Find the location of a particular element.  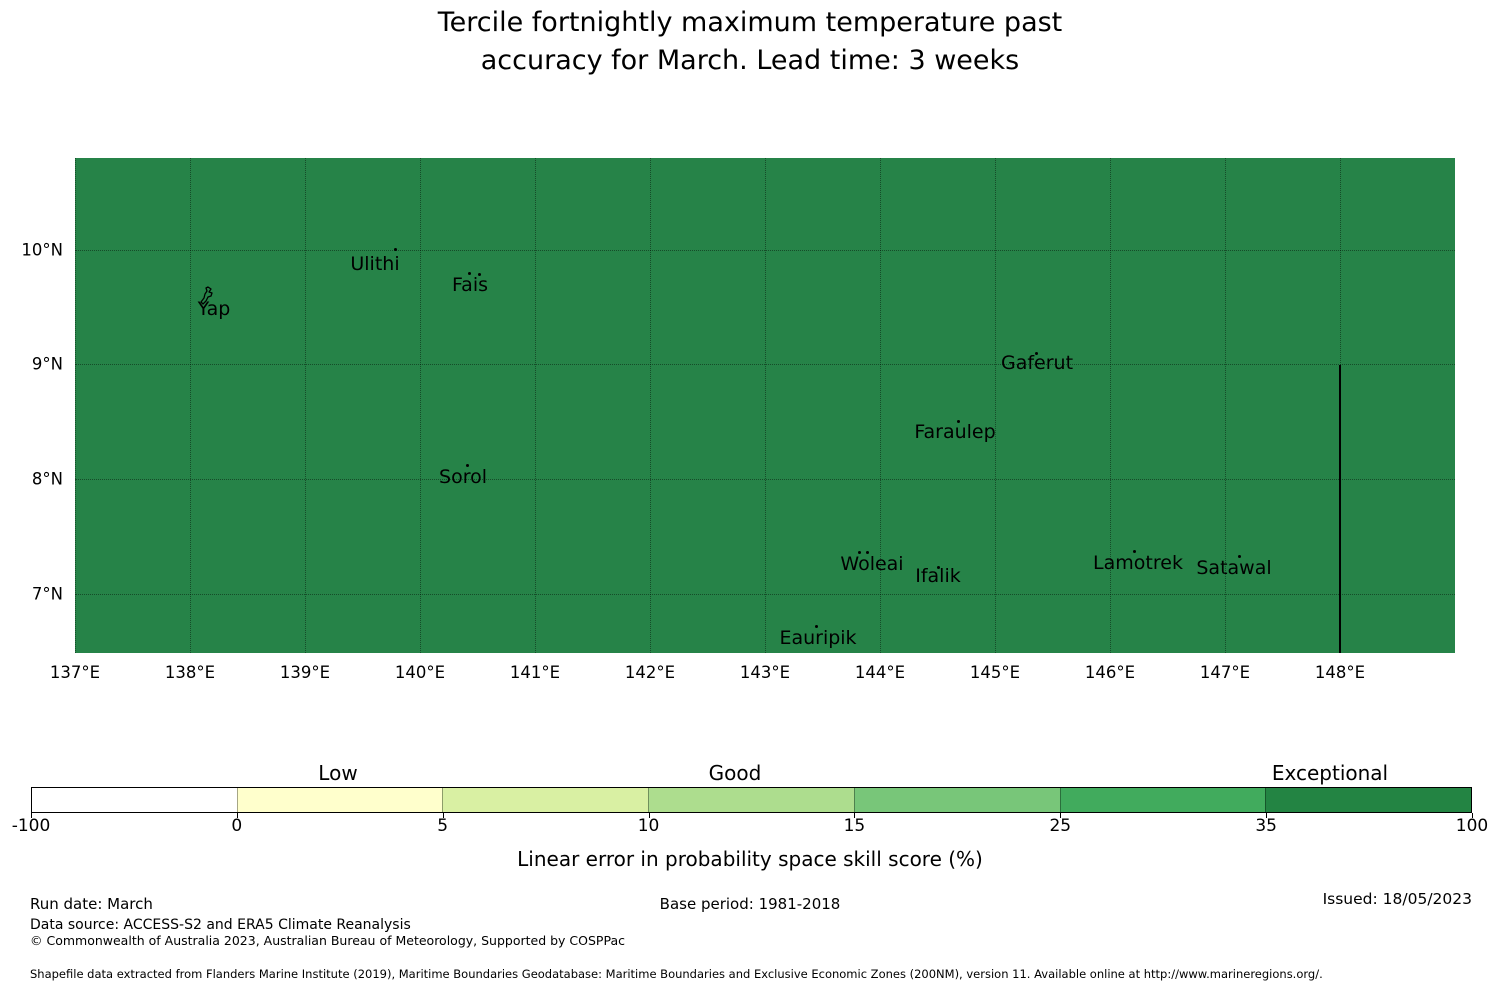

y-axis-tick-label: 10°N is located at coordinates (42, 250).